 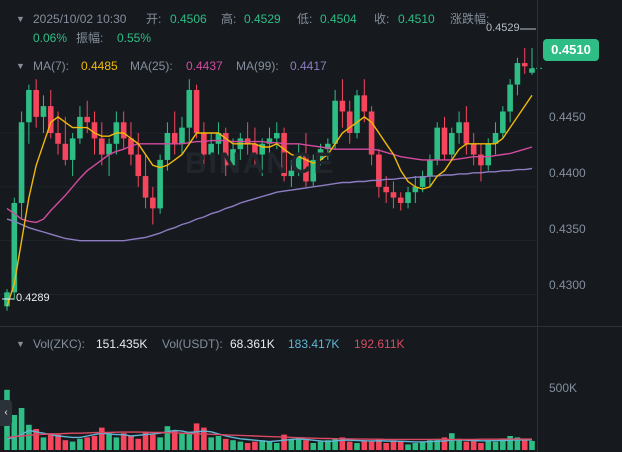 I want to click on ma7-label: MA(7):, so click(x=51, y=66).